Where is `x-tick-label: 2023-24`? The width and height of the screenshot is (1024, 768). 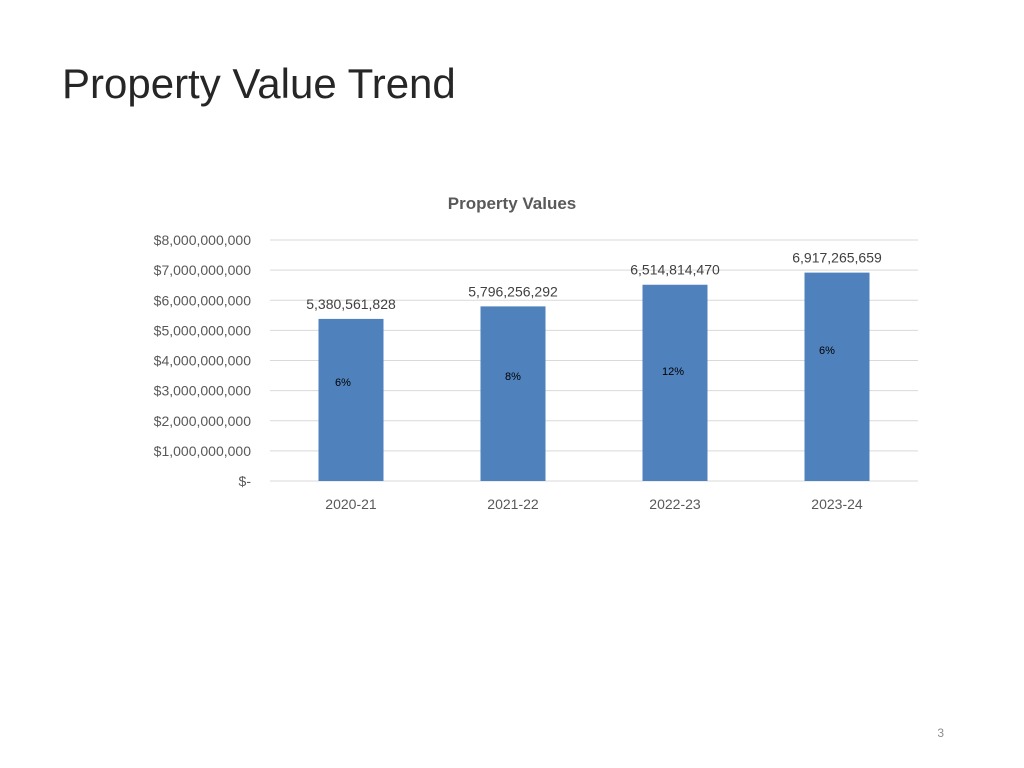
x-tick-label: 2023-24 is located at coordinates (837, 504).